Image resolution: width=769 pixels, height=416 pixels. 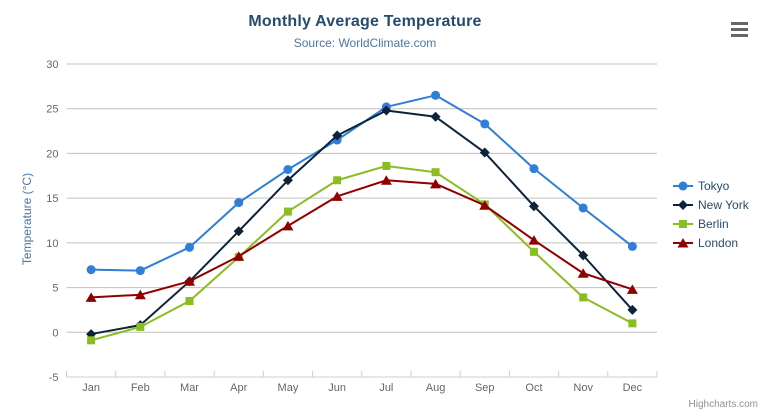 What do you see at coordinates (485, 388) in the screenshot?
I see `x-axis-tick-label: Sep` at bounding box center [485, 388].